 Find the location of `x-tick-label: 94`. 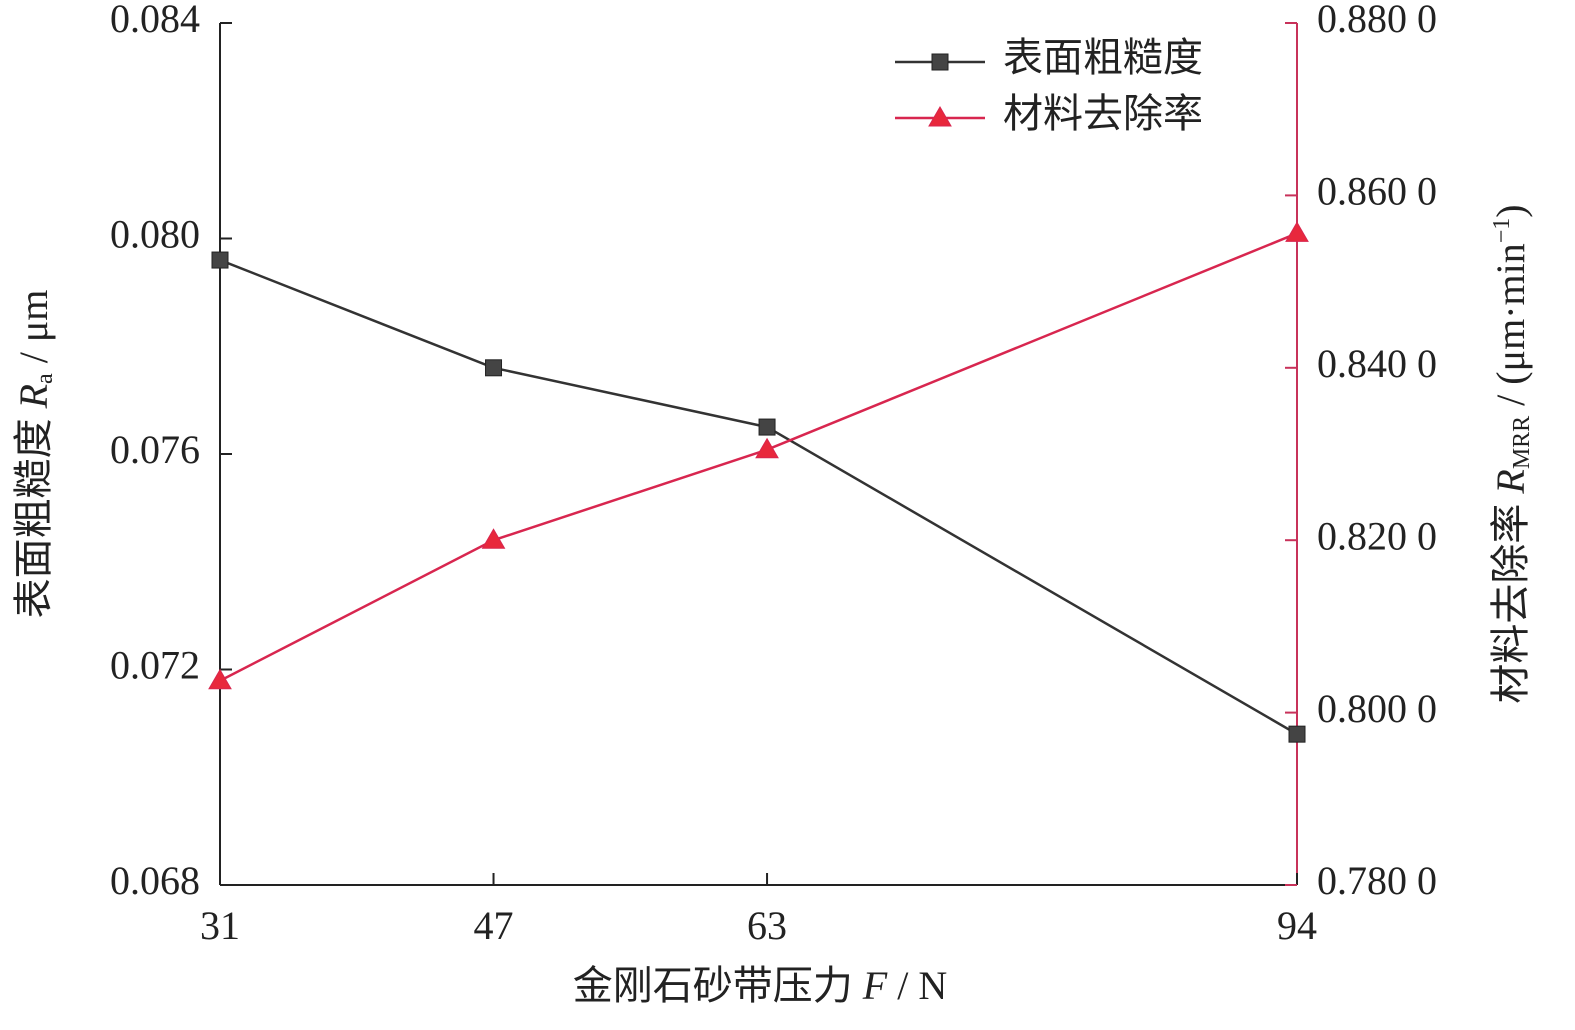

x-tick-label: 94 is located at coordinates (1297, 925).